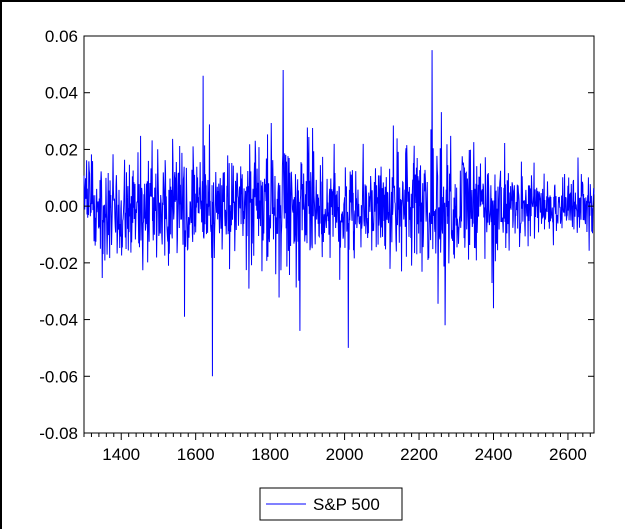 This screenshot has width=625, height=531. What do you see at coordinates (494, 454) in the screenshot?
I see `x-tick-label: 2400` at bounding box center [494, 454].